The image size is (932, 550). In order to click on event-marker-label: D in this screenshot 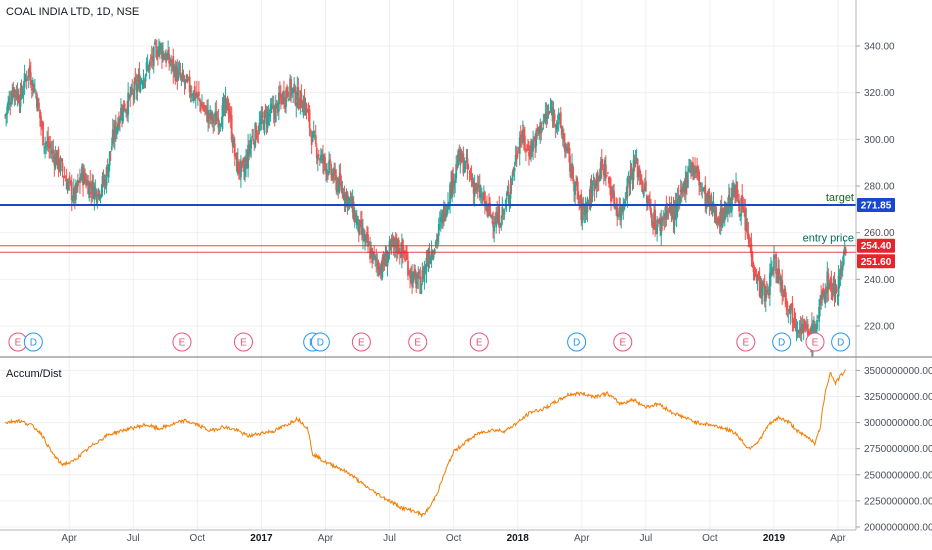, I will do `click(576, 343)`.